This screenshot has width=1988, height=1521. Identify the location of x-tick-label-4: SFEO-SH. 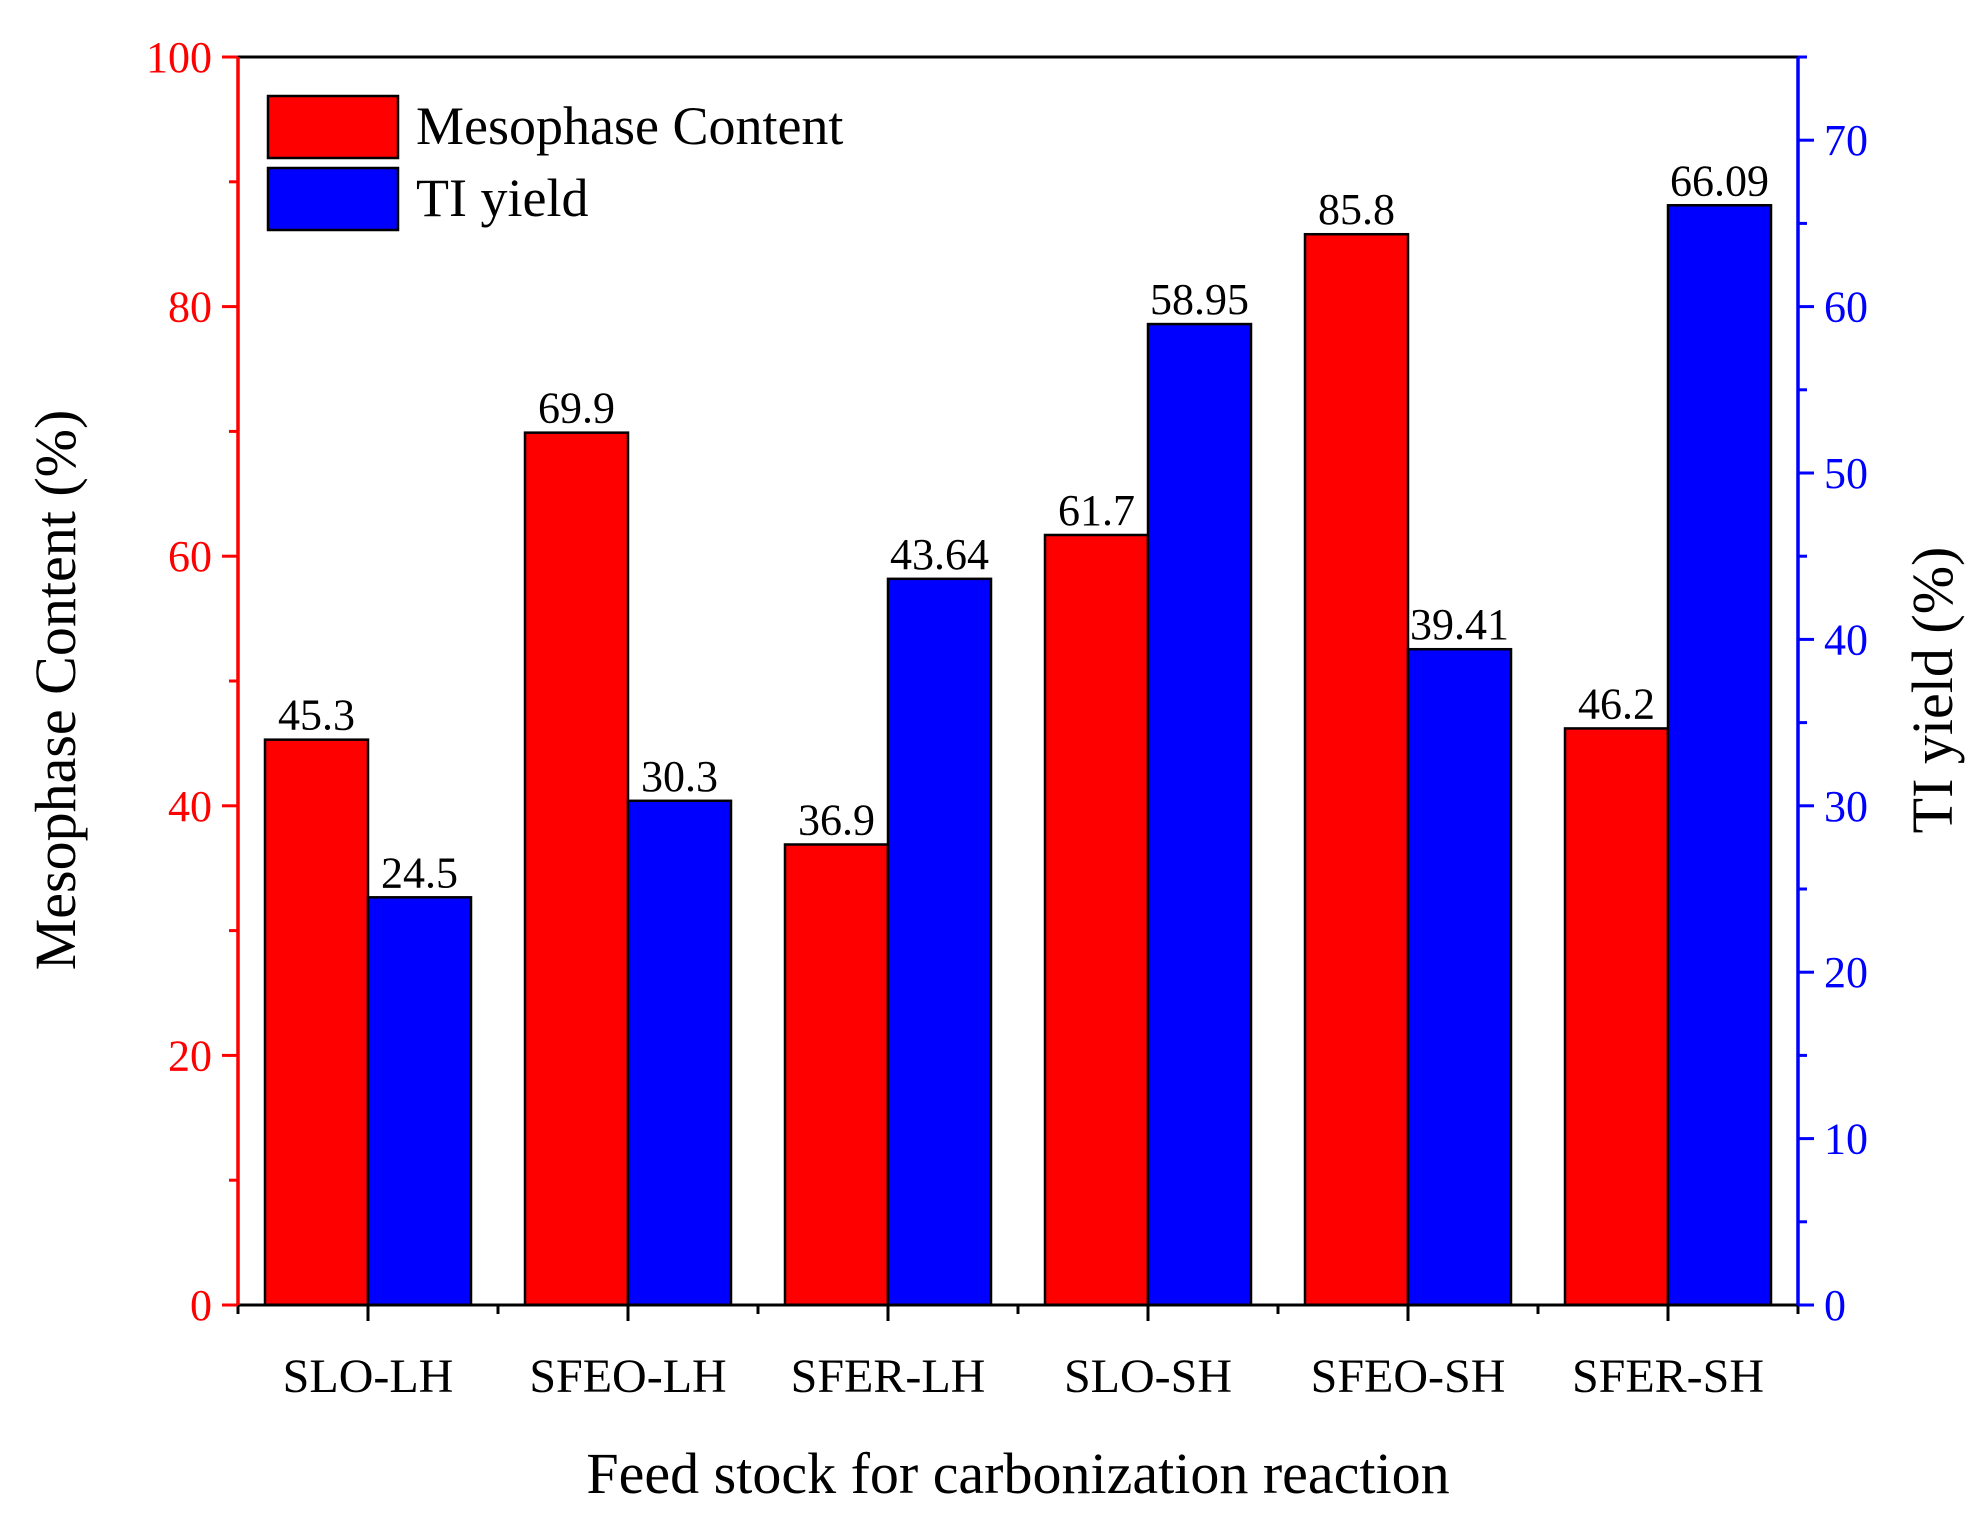
(1408, 1376).